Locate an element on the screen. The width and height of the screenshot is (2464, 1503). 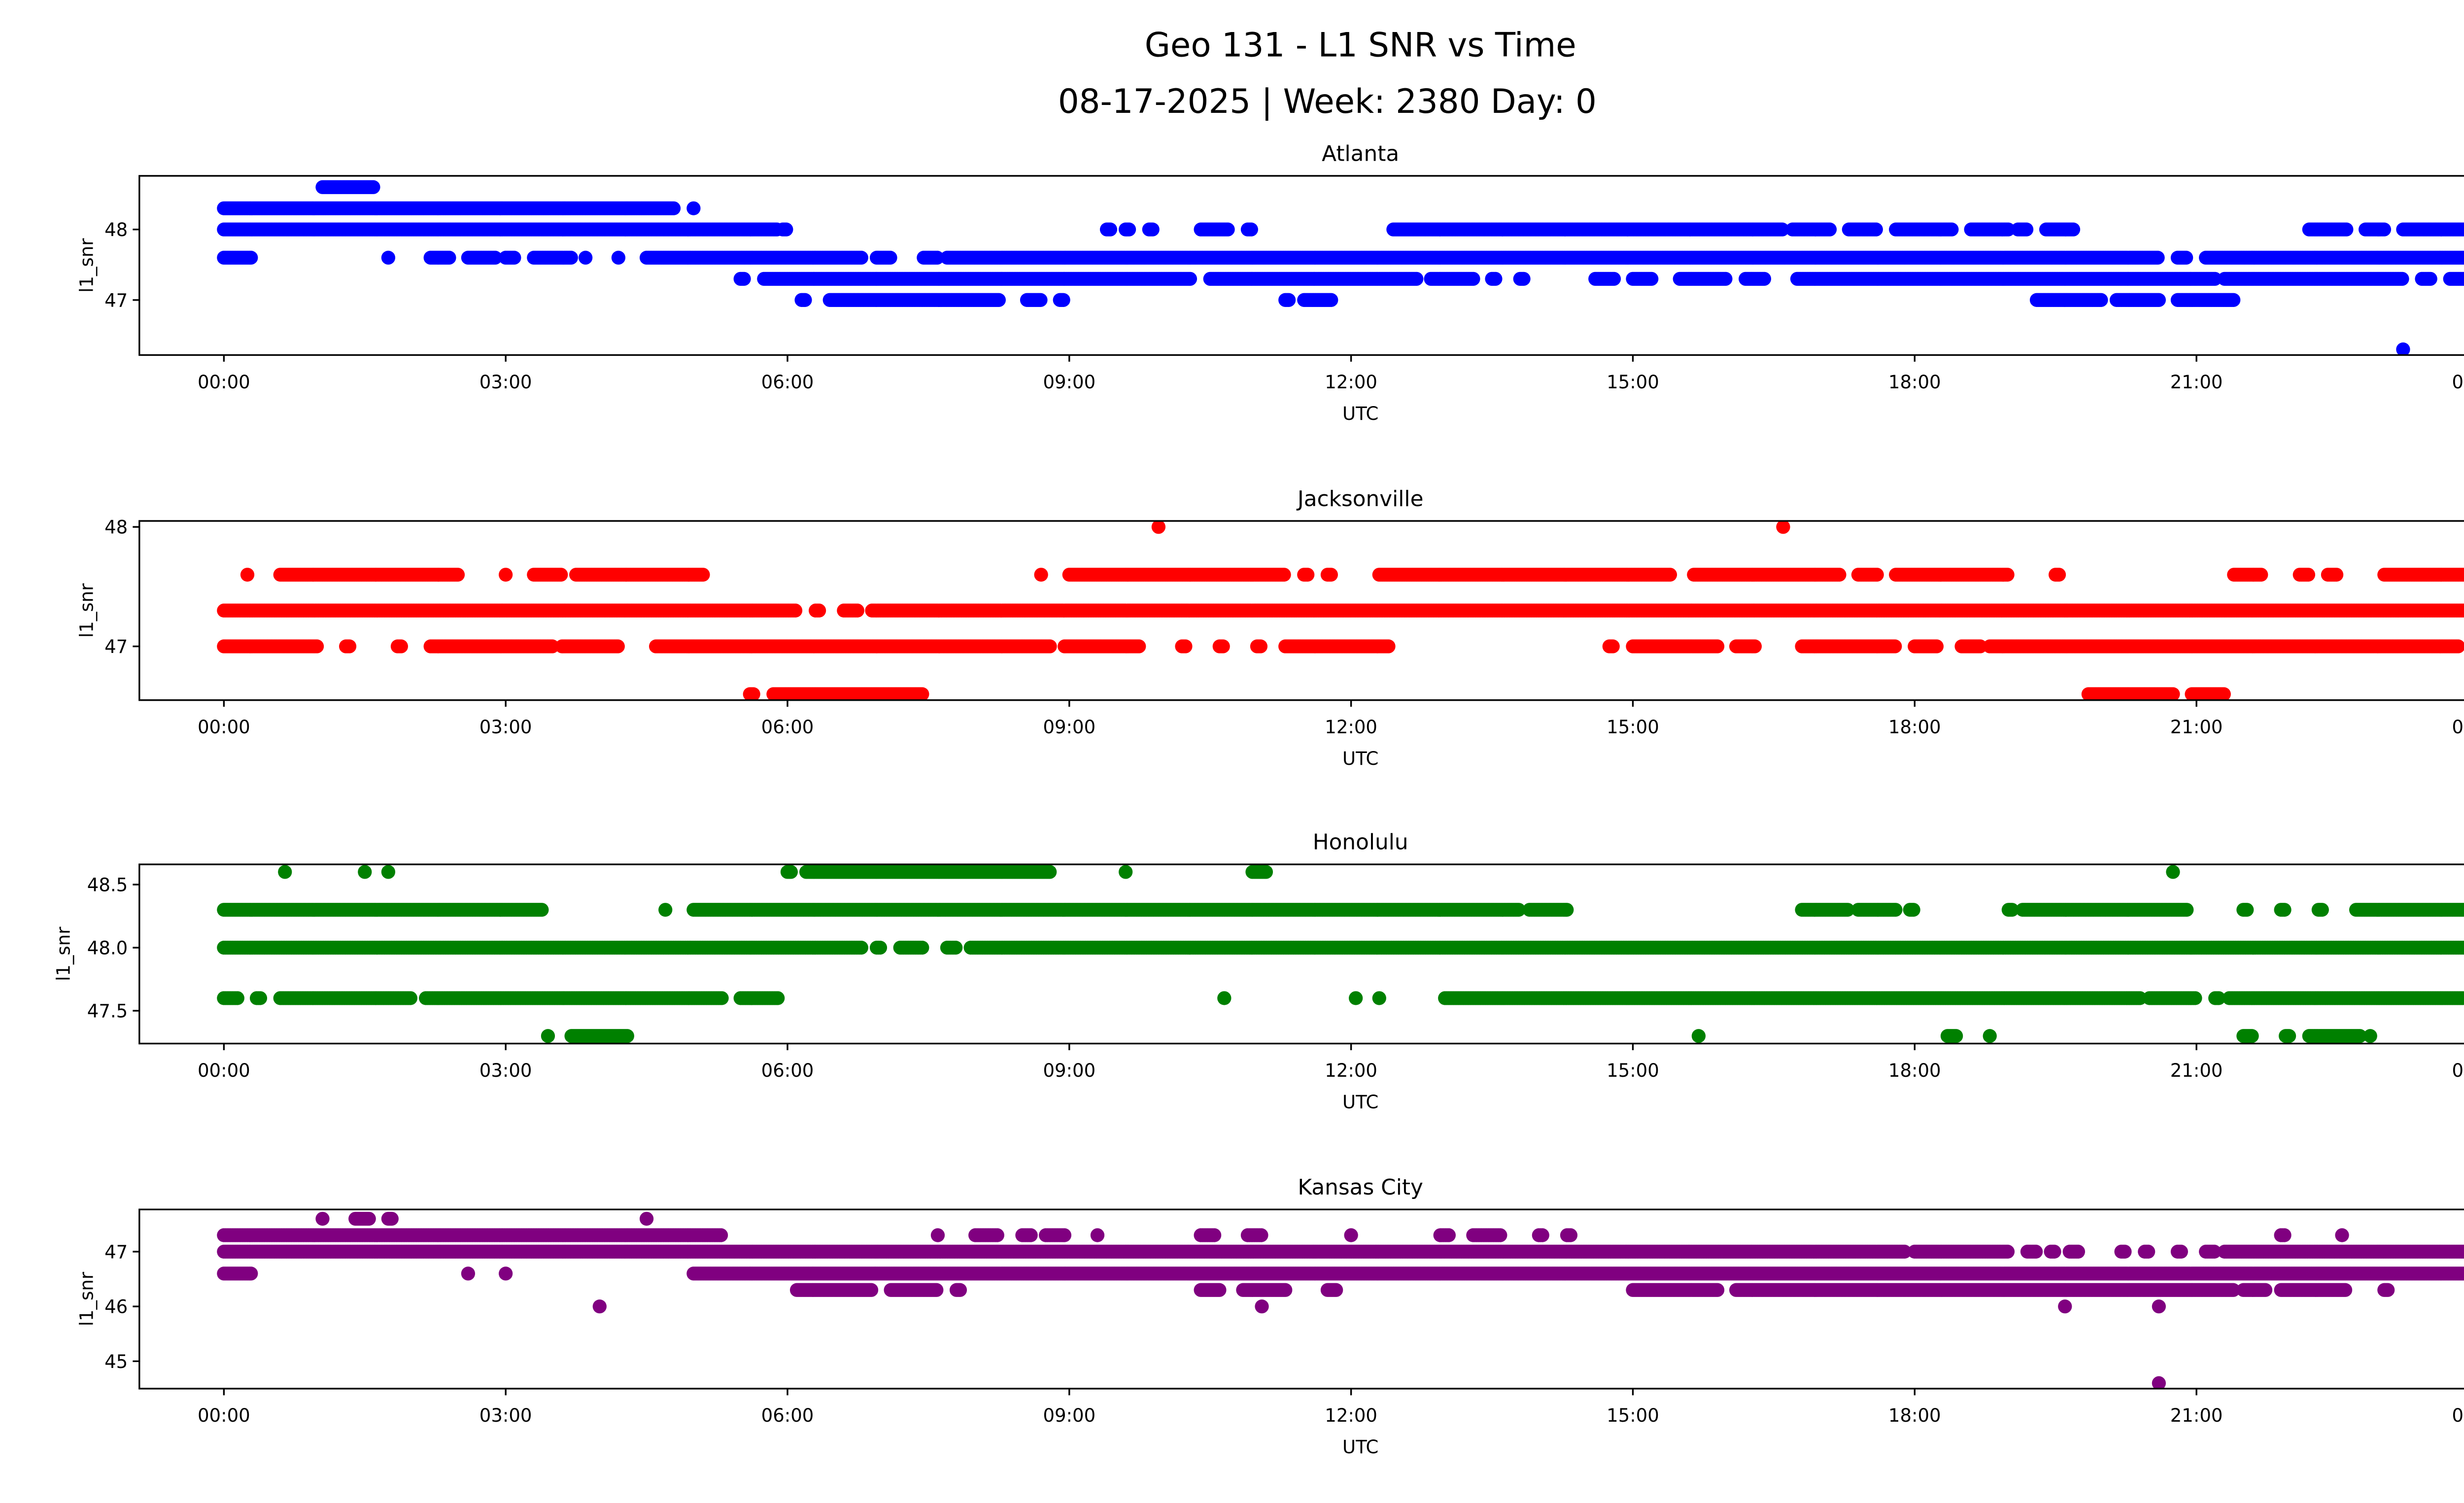
x-tick-label: 06:00 is located at coordinates (787, 382).